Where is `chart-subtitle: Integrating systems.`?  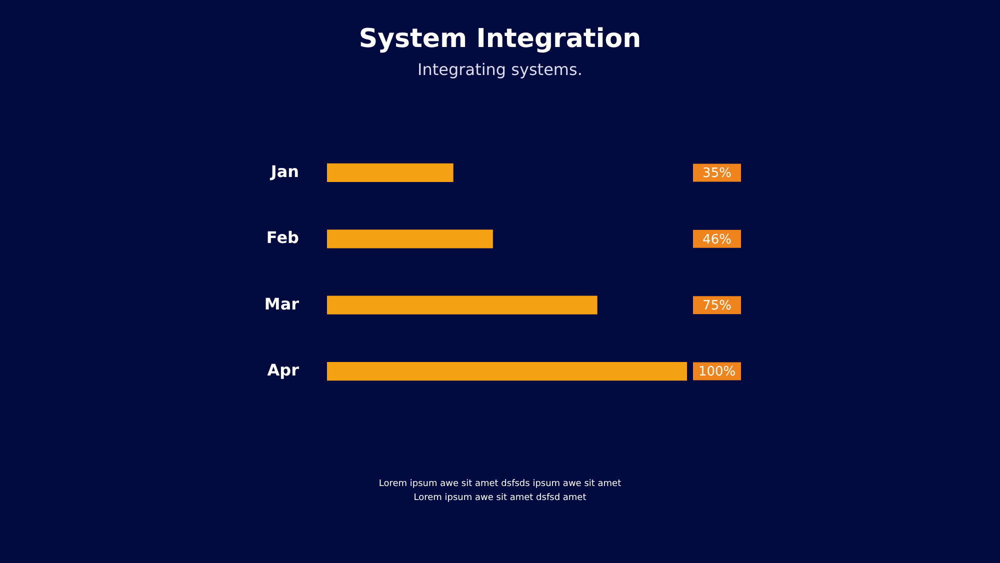
chart-subtitle: Integrating systems. is located at coordinates (500, 69).